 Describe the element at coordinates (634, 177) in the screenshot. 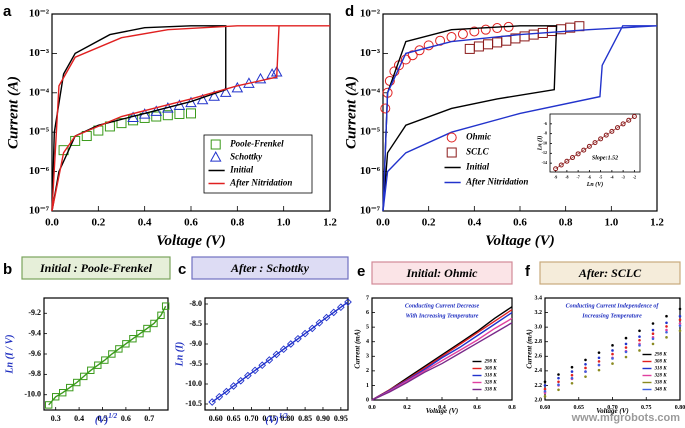

I see `x-tick-label: -2` at that location.